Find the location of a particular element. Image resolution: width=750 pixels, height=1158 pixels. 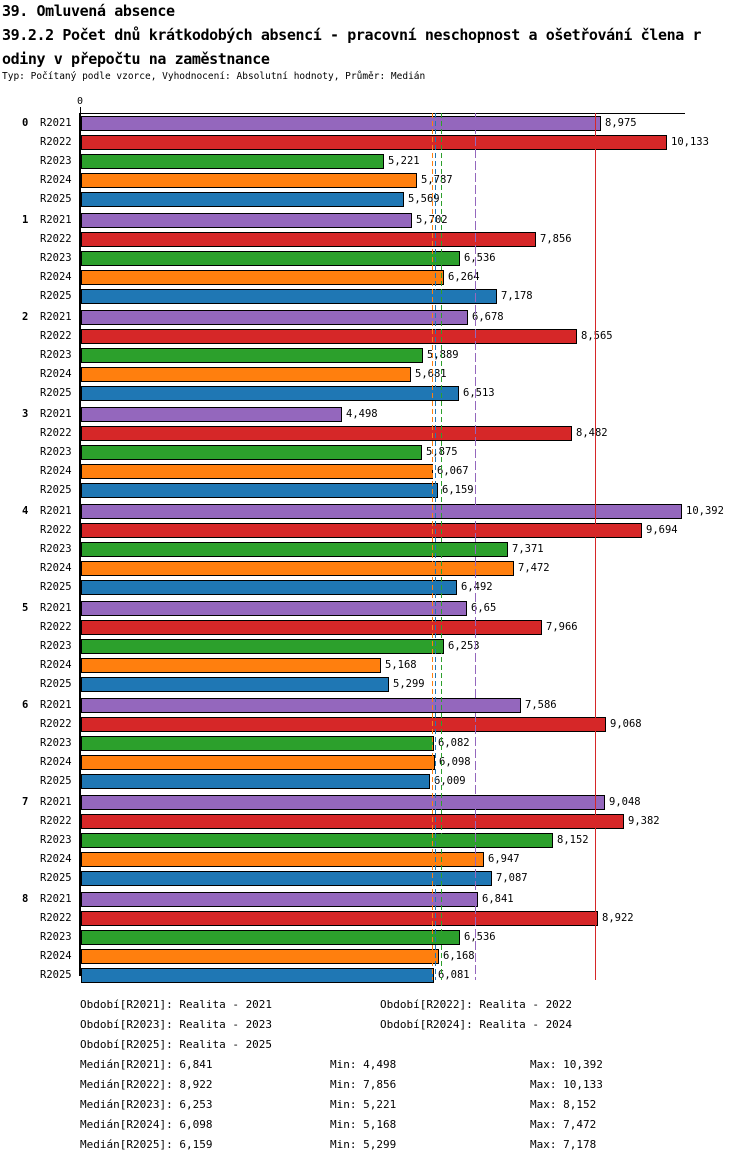

category-label: 2 is located at coordinates (25, 317).